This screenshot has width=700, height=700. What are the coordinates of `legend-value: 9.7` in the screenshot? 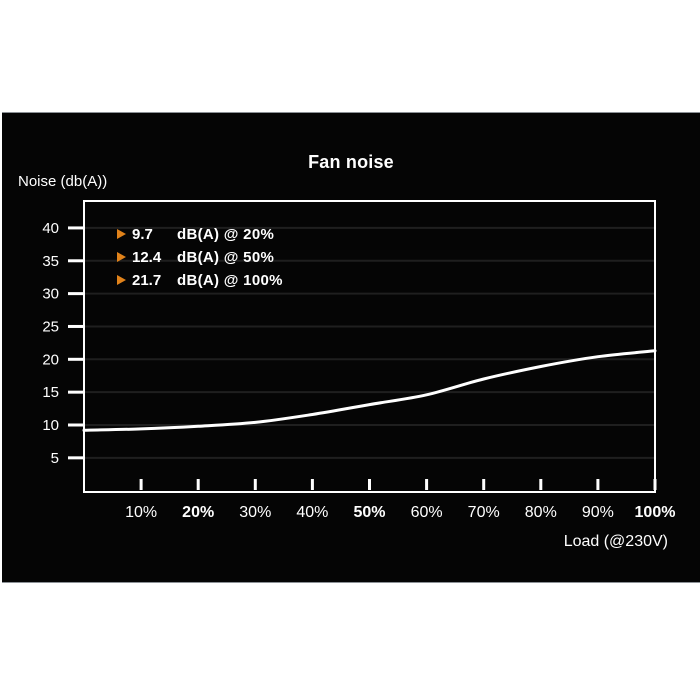 It's located at (142, 234).